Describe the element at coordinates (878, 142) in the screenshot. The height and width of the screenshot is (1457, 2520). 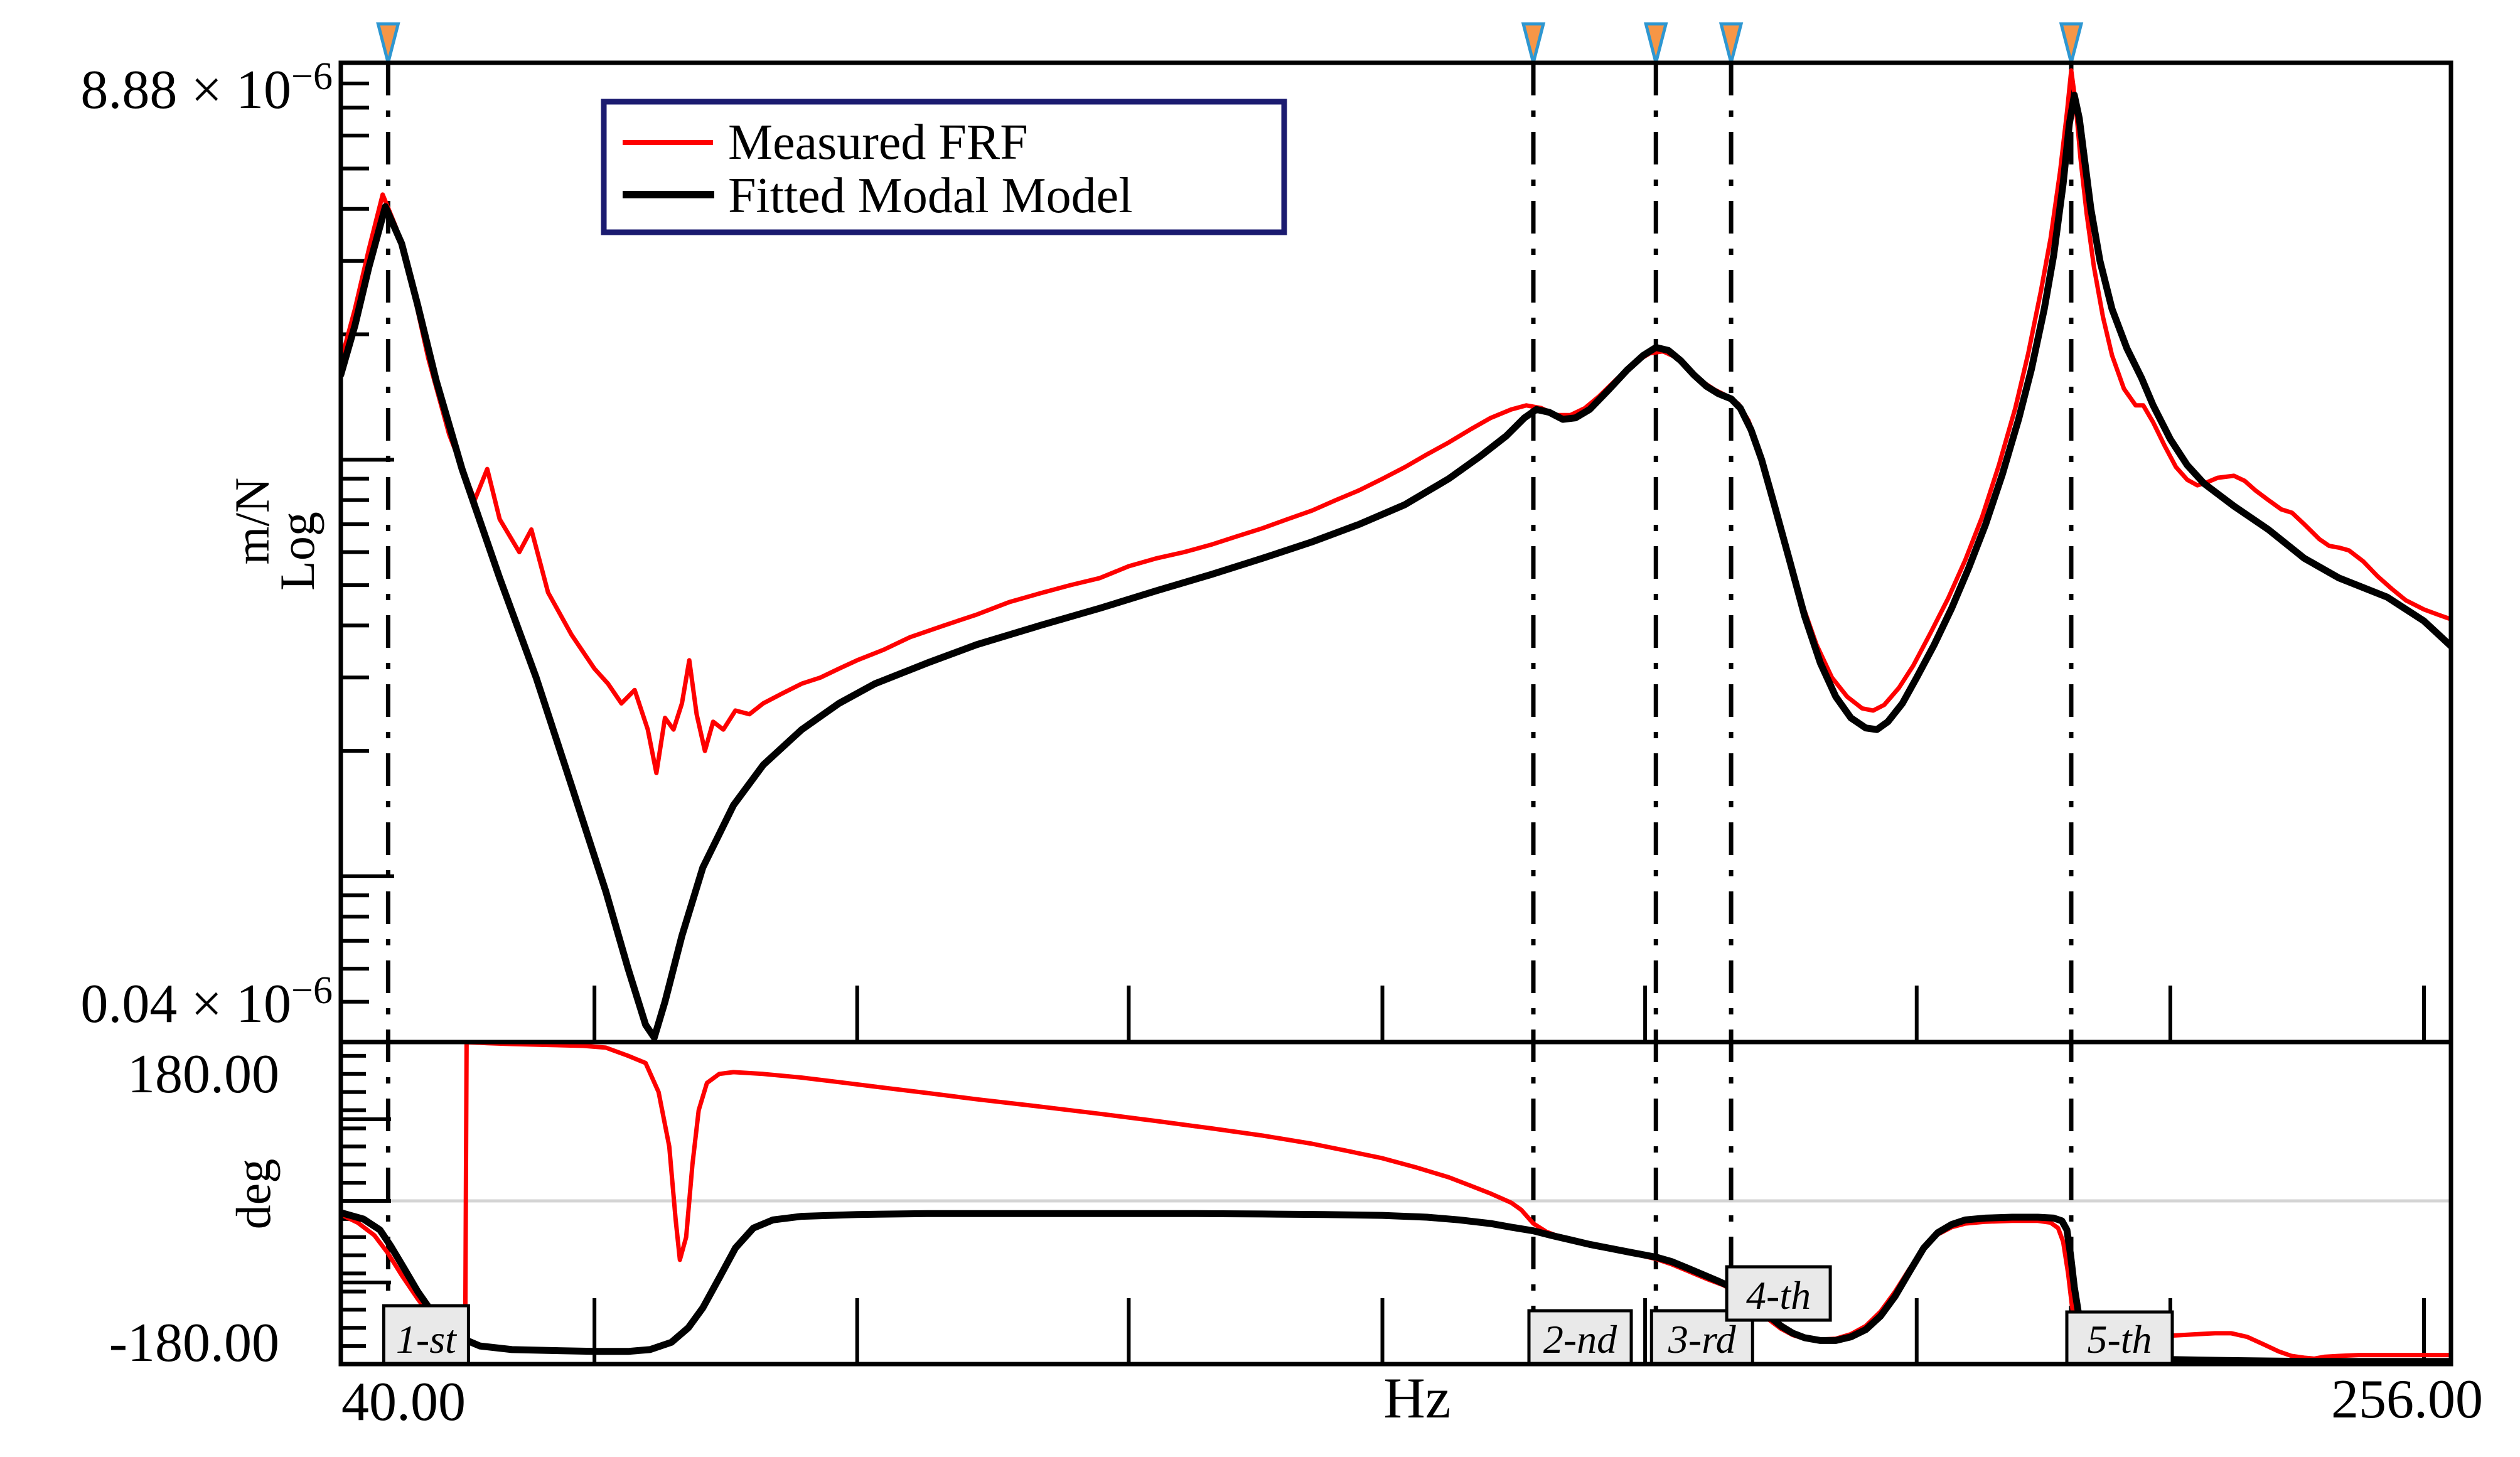
I see `legend-measured-label: Measured FRF` at that location.